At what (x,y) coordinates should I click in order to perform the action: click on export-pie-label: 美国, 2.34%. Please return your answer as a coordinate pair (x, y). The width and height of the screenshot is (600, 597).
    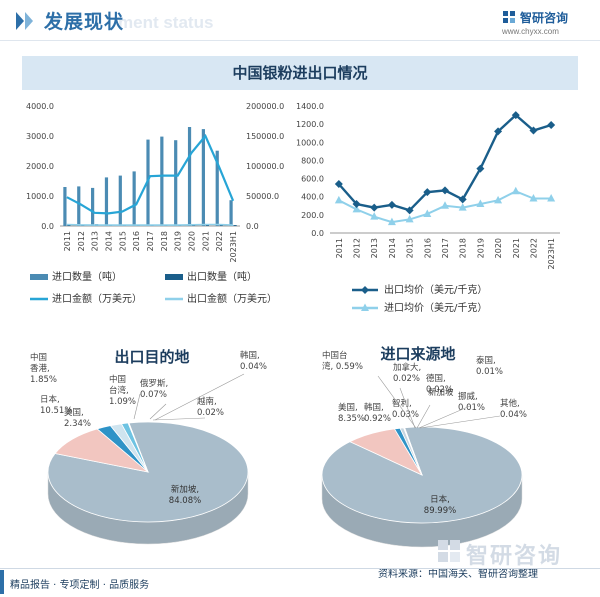
    Looking at the image, I should click on (77, 418).